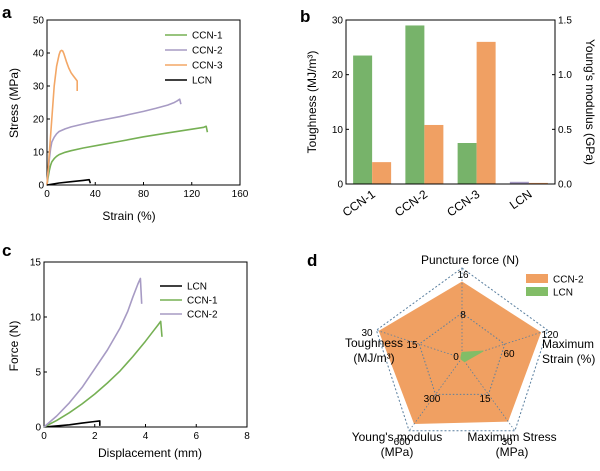 This screenshot has width=600, height=471. I want to click on radar-tick-label: 60, so click(509, 354).